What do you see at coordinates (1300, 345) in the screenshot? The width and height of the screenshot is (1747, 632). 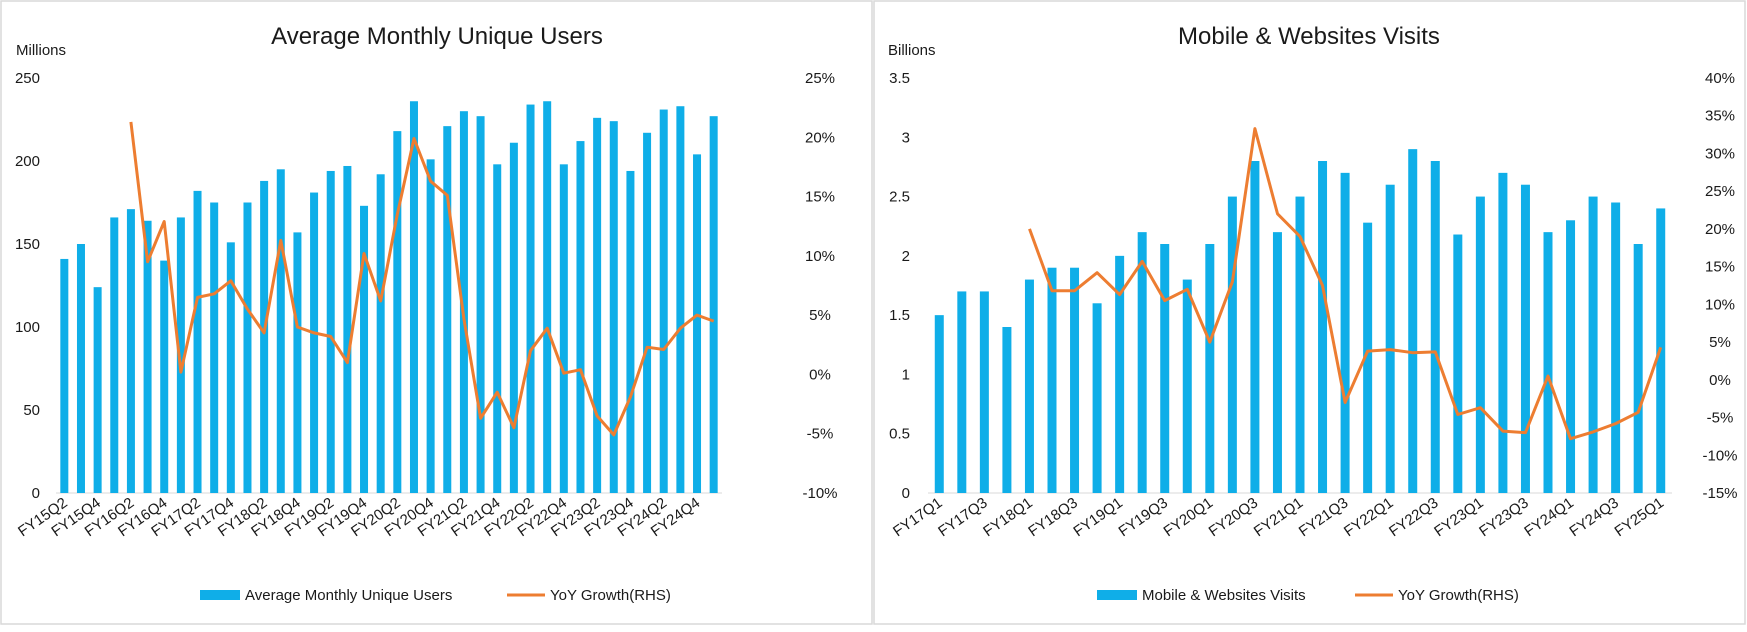 I see `bar-FY21Q1` at bounding box center [1300, 345].